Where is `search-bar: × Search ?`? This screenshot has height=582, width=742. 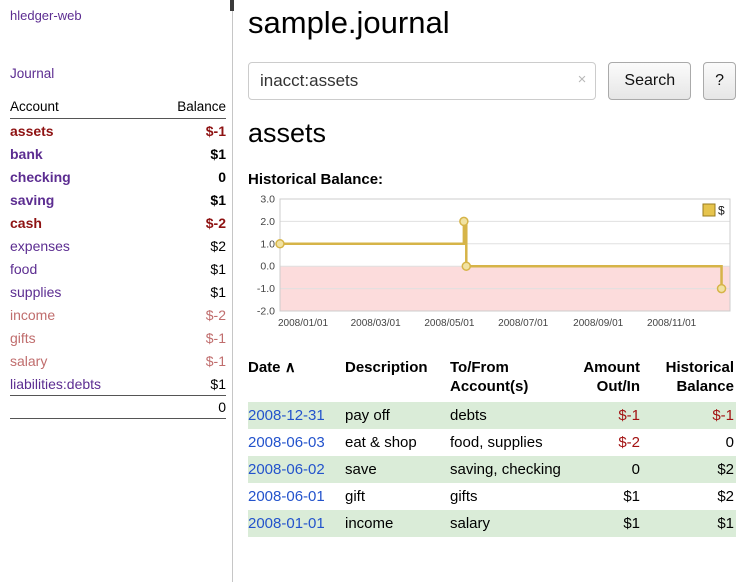 search-bar: × Search ? is located at coordinates (492, 81).